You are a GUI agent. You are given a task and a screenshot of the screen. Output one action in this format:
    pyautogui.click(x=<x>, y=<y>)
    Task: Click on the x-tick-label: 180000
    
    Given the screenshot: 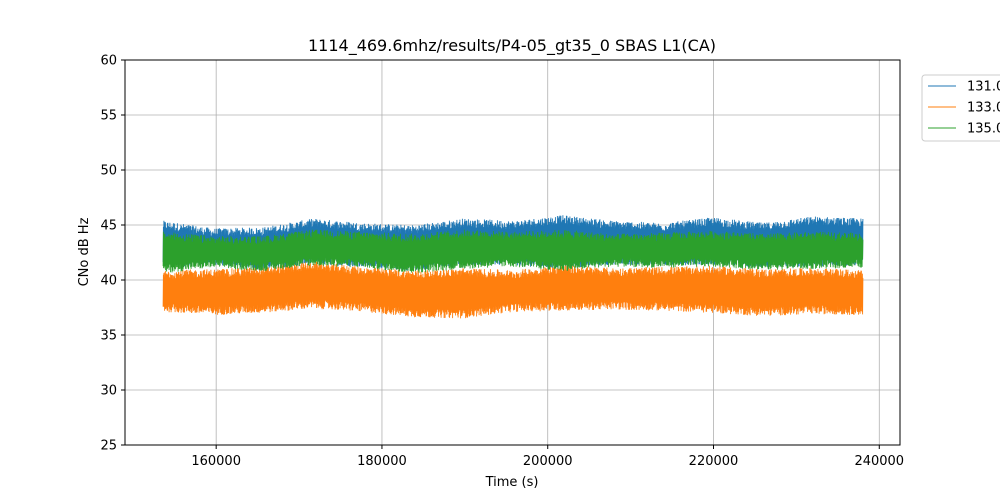 What is the action you would take?
    pyautogui.click(x=382, y=461)
    